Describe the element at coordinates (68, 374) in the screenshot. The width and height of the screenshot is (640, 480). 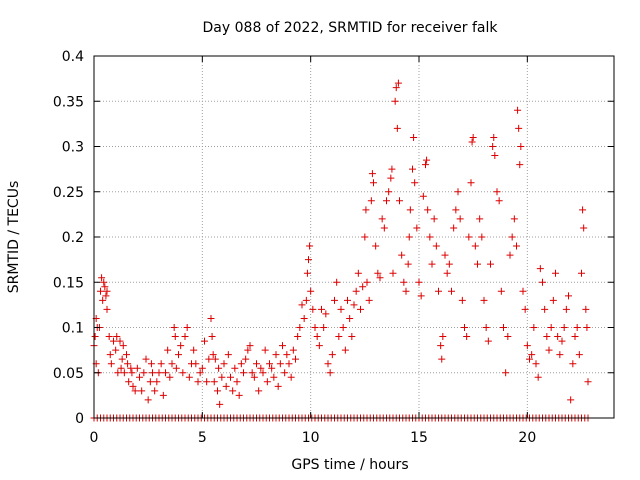
I see `y-tick-label: 0.05` at that location.